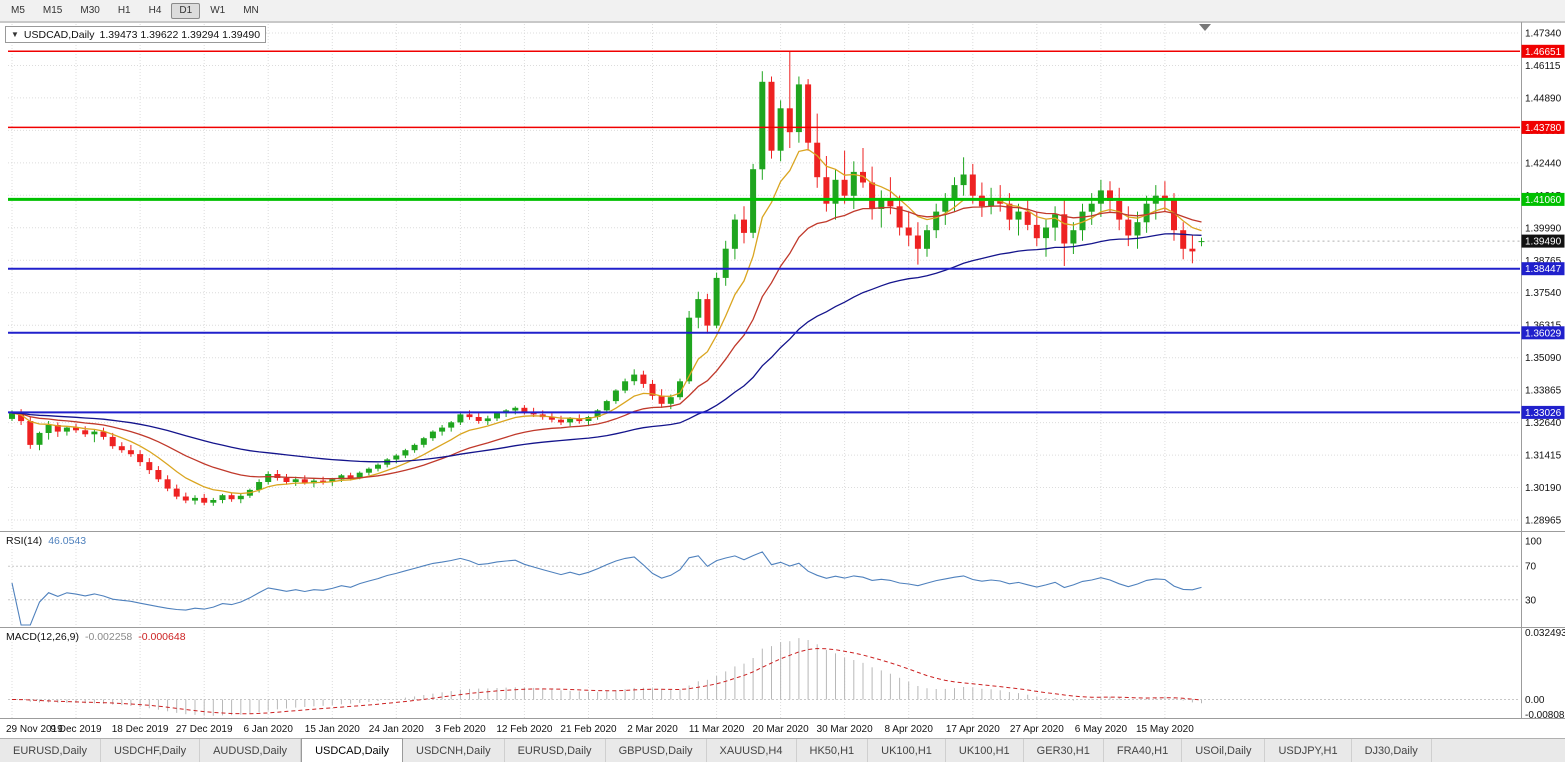  Describe the element at coordinates (251, 750) in the screenshot. I see `chart-tab-audusd-daily: AUDUSD,Daily` at that location.